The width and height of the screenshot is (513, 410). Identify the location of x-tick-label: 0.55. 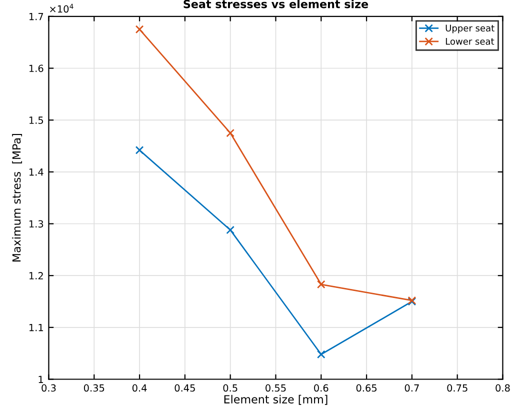
(276, 388).